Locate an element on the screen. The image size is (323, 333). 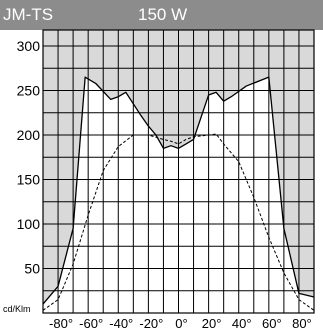
y-tick-label: 300 is located at coordinates (29, 46).